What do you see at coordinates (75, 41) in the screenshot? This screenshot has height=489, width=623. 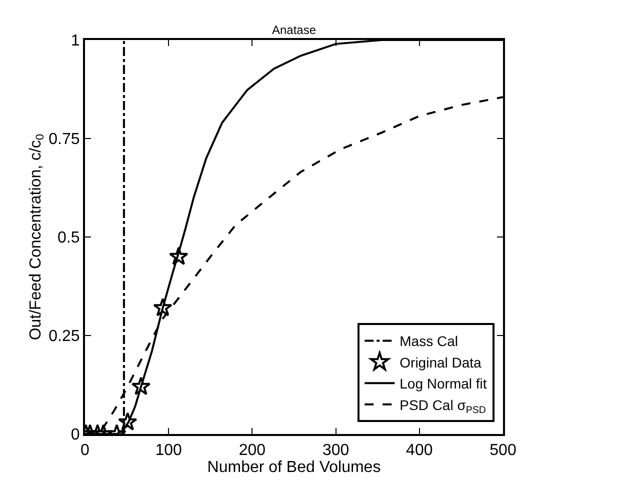 I see `y-tick-label: 1` at bounding box center [75, 41].